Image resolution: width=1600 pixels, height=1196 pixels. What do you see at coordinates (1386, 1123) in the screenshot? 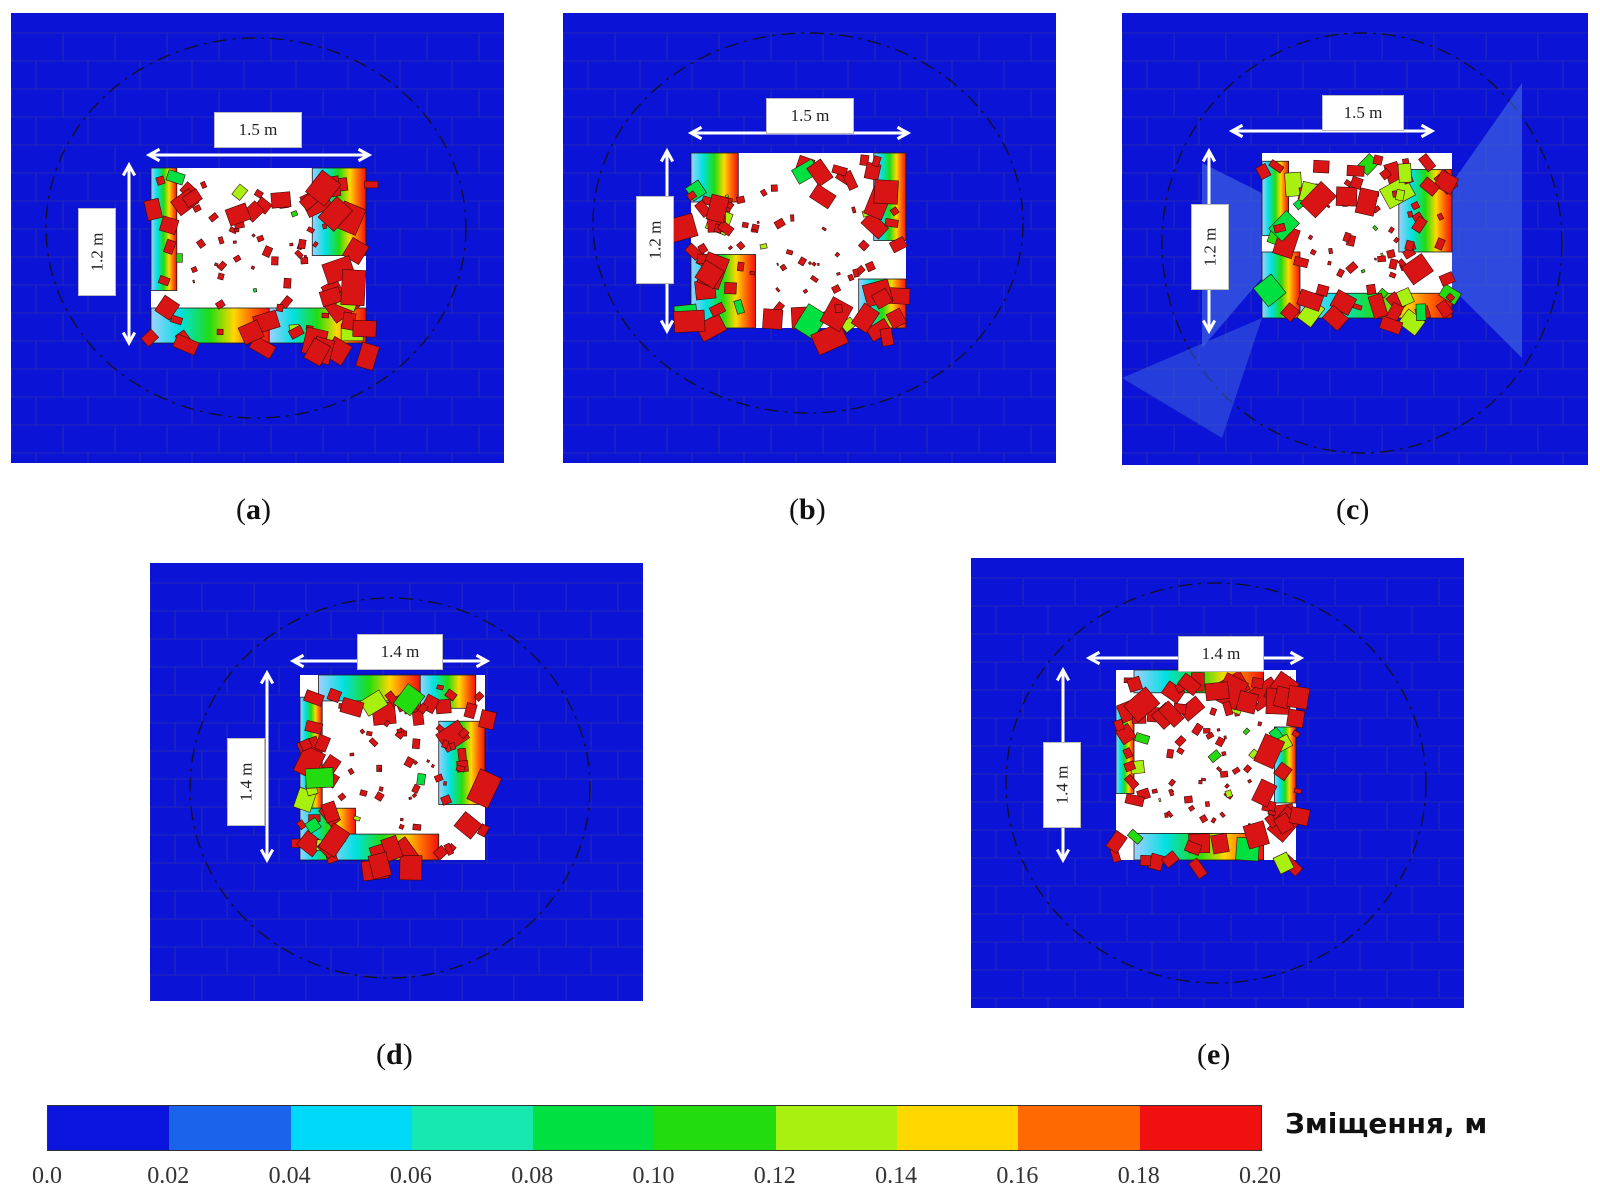
I see `colorbar-title: Зміщення, м` at bounding box center [1386, 1123].